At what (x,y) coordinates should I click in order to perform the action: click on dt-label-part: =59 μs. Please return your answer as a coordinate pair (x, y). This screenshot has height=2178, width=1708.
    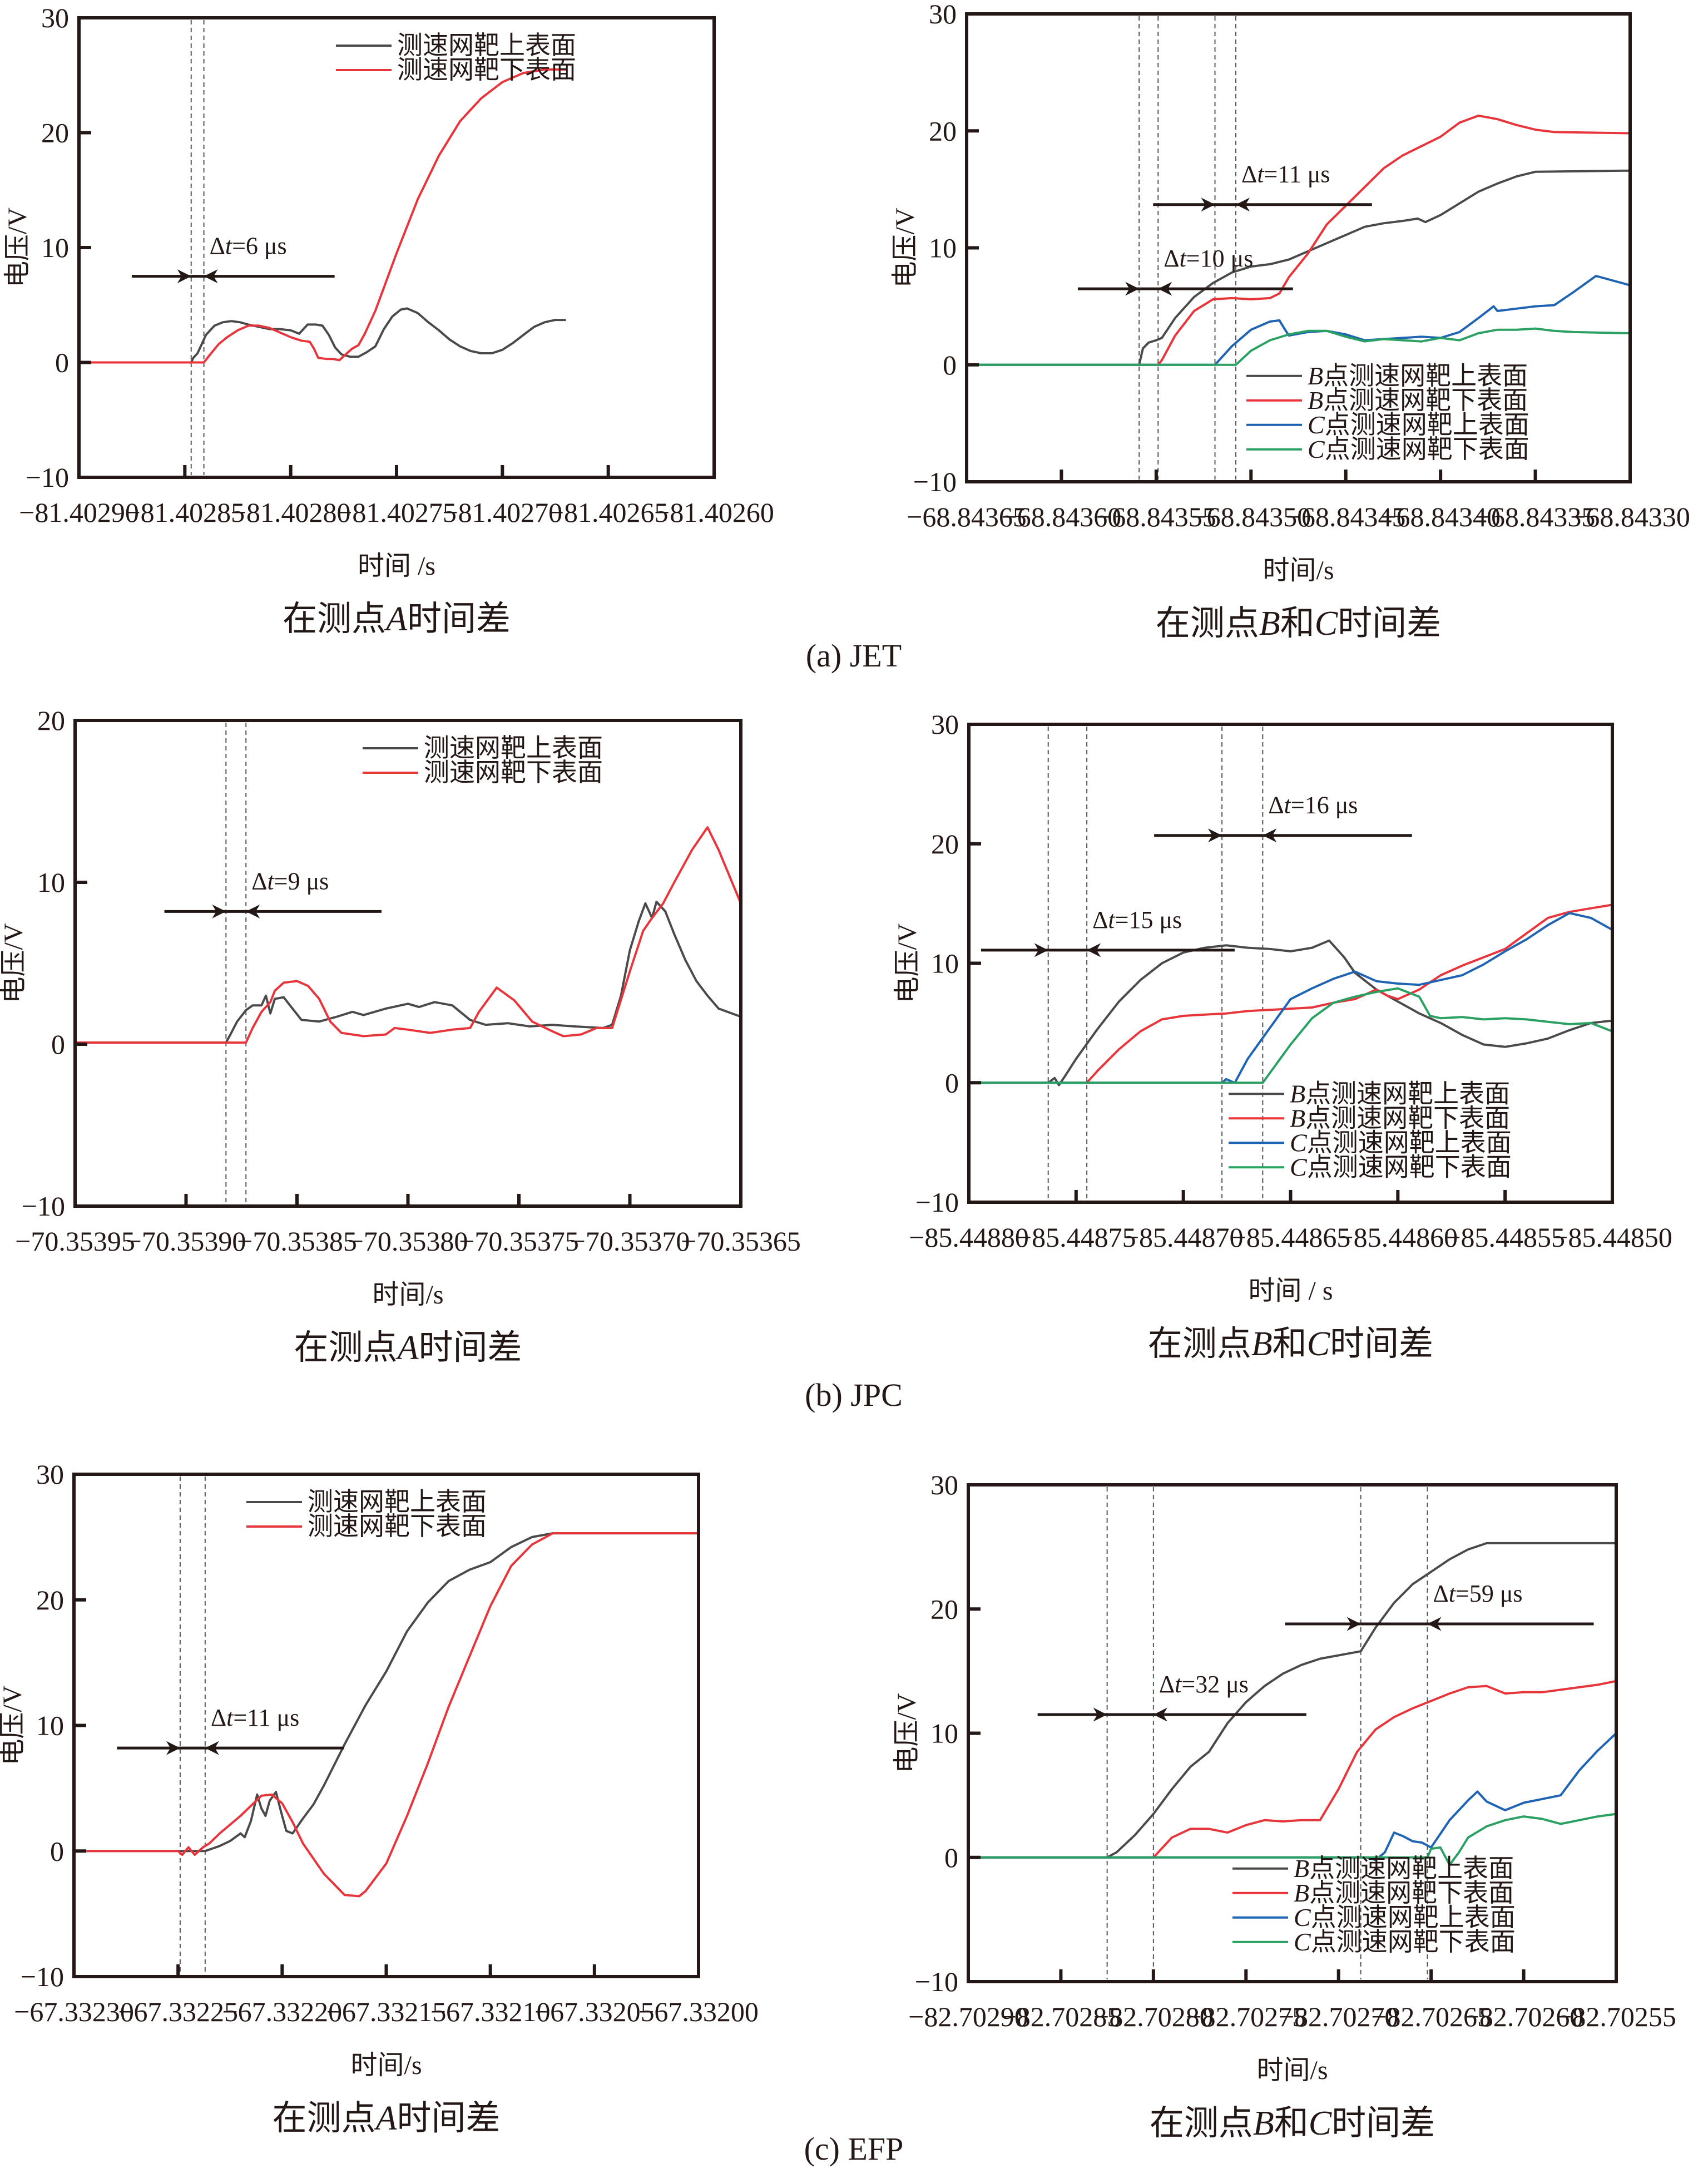
    Looking at the image, I should click on (1489, 1593).